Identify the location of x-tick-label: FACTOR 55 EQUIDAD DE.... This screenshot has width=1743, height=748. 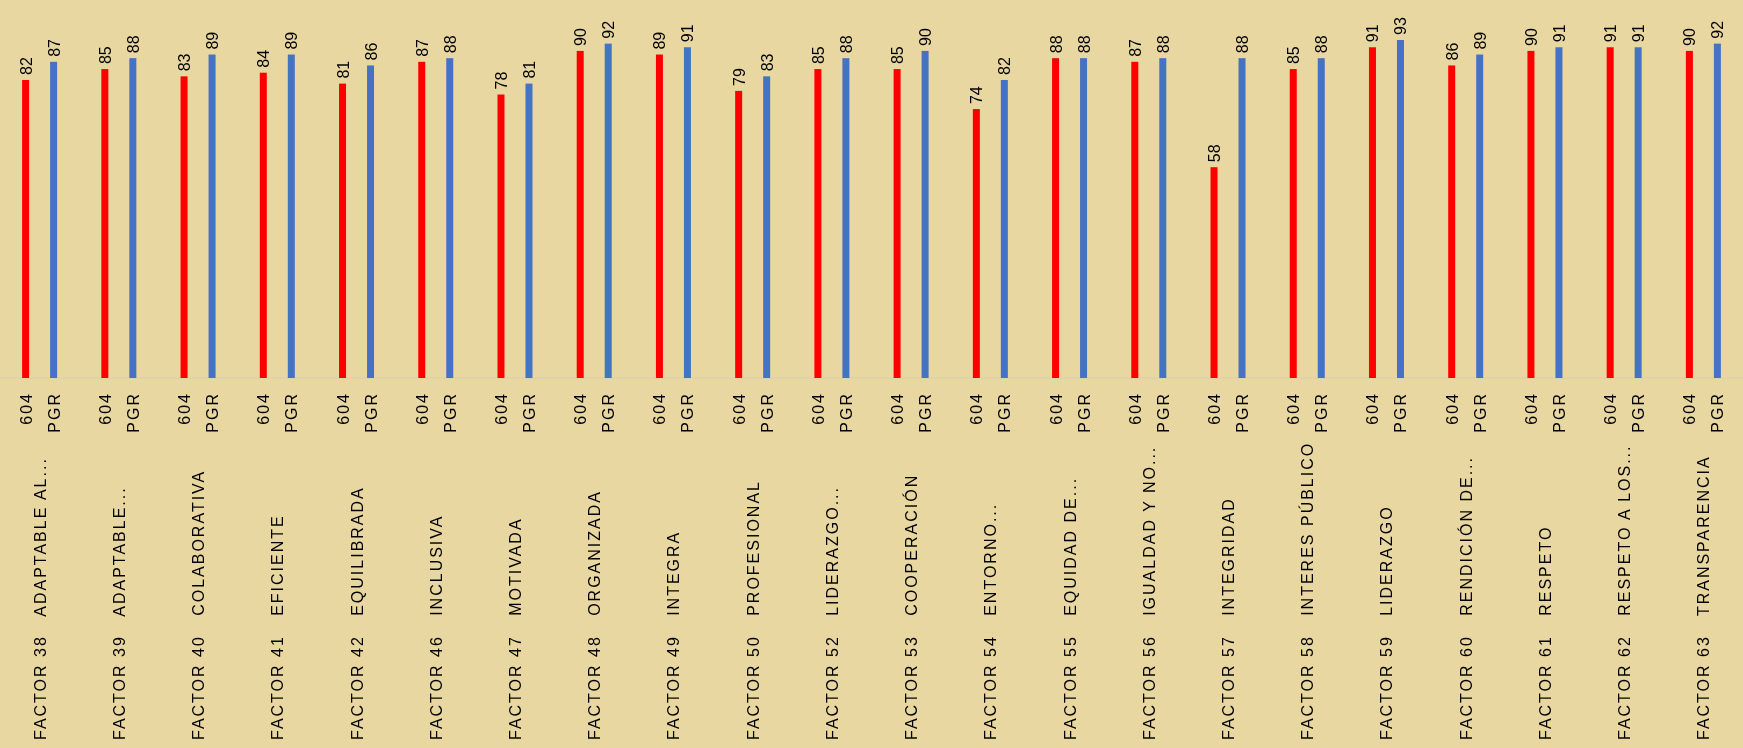
(1070, 608).